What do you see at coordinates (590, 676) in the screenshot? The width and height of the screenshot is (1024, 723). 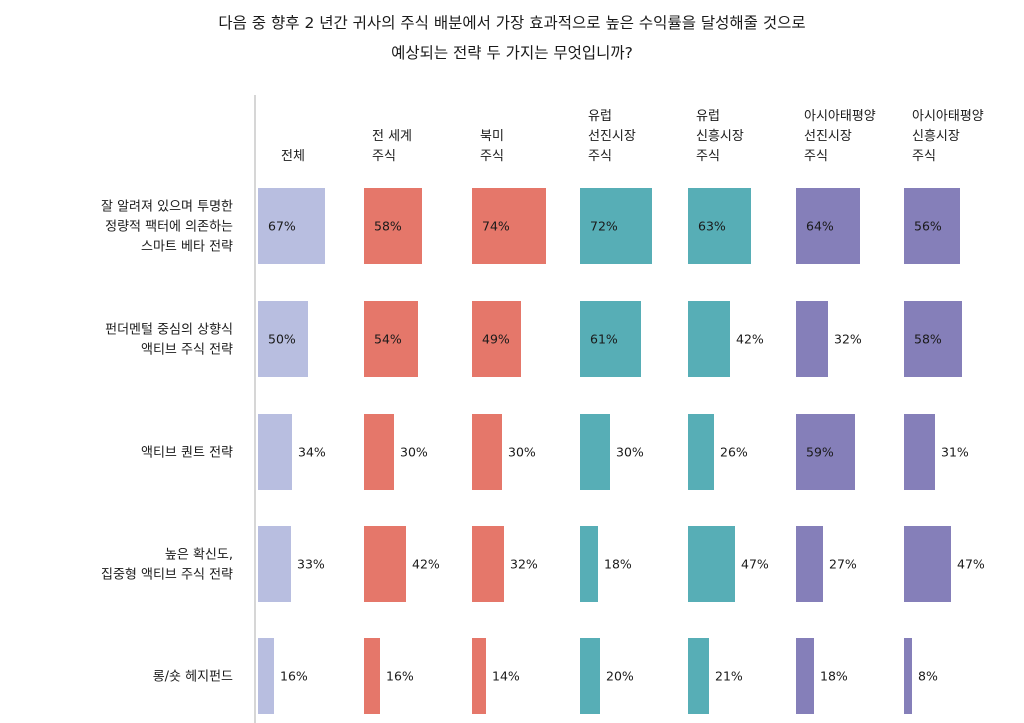 I see `bar-row5-col4` at bounding box center [590, 676].